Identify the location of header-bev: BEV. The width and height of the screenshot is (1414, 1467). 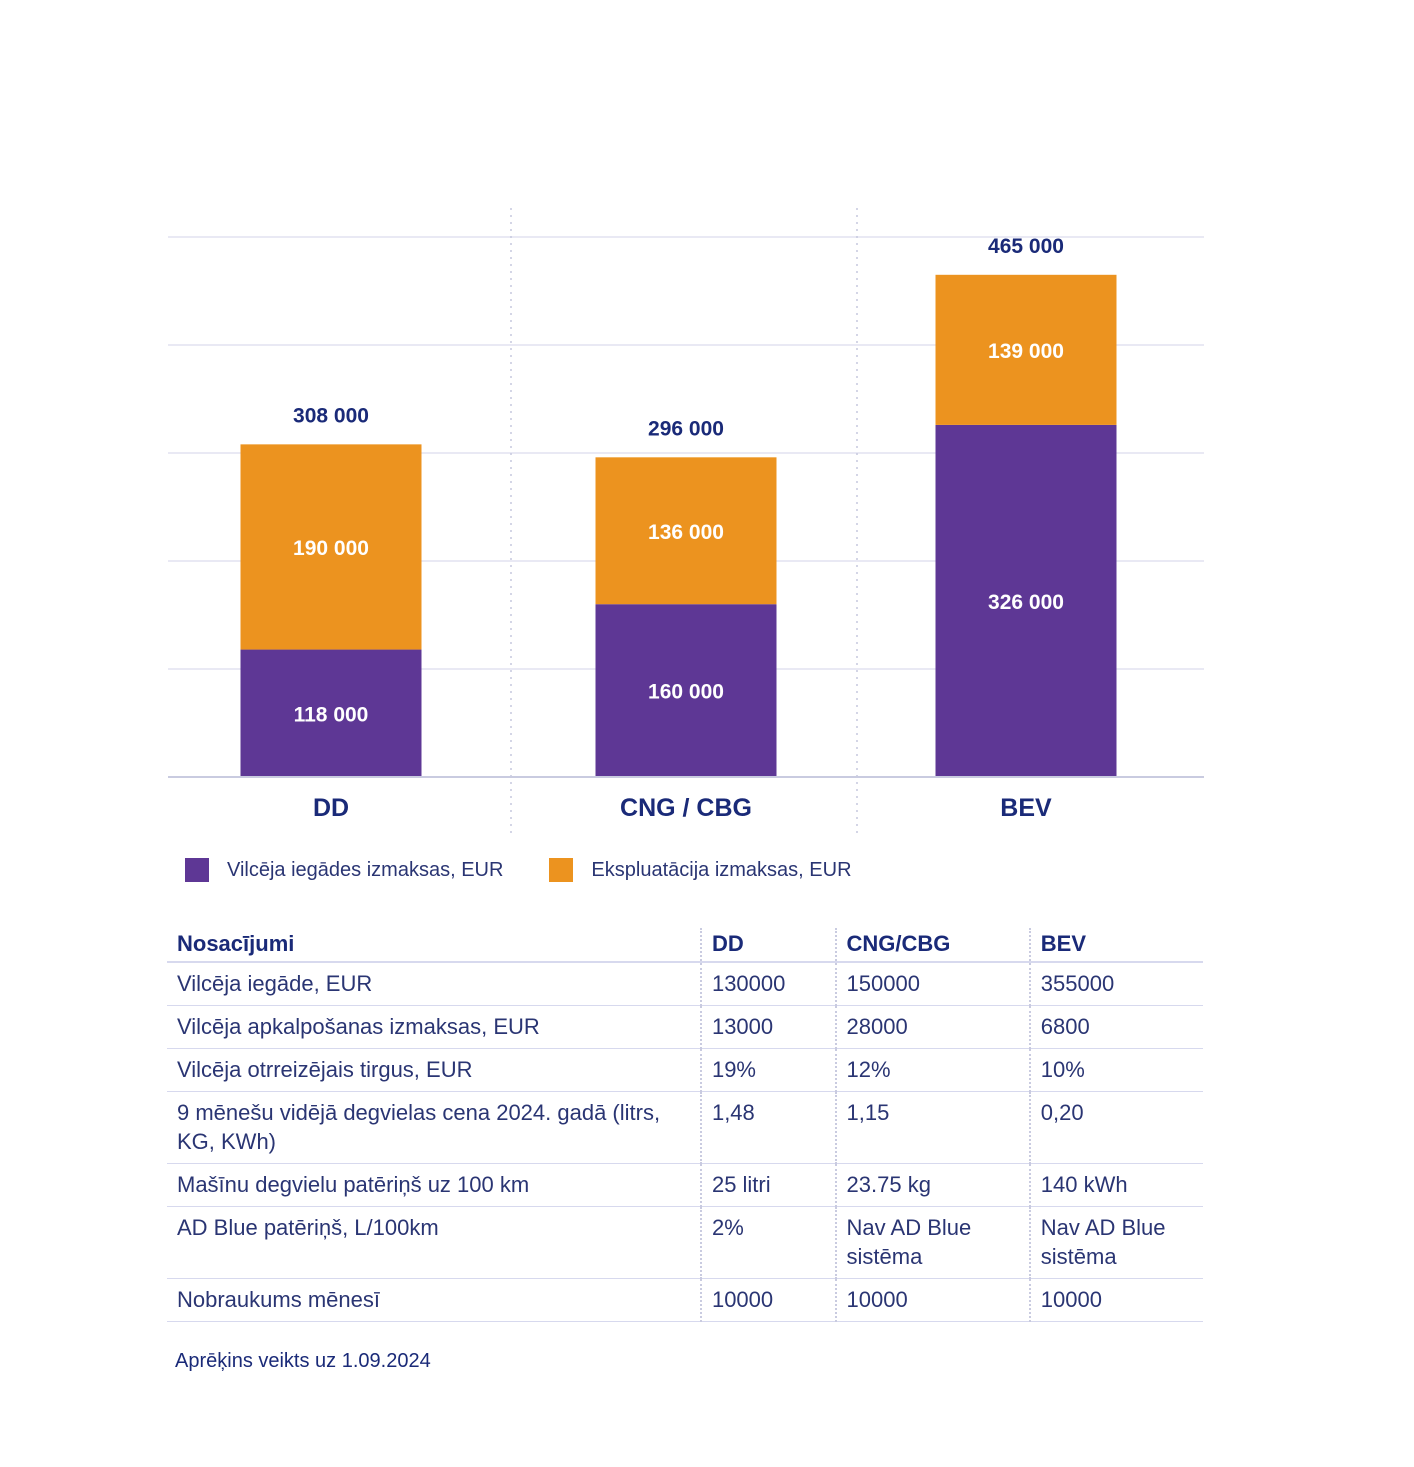
(1115, 945).